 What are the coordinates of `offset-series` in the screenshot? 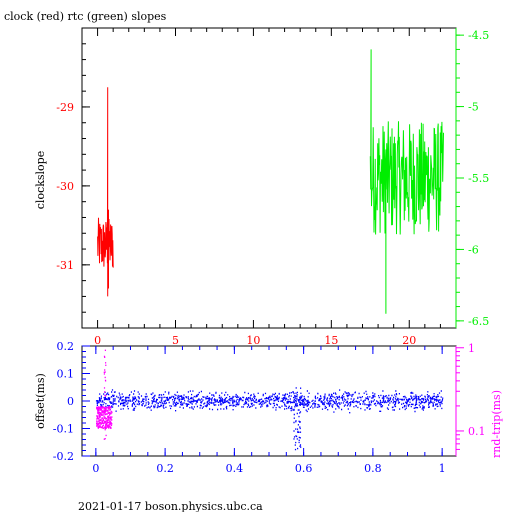 It's located at (269, 400).